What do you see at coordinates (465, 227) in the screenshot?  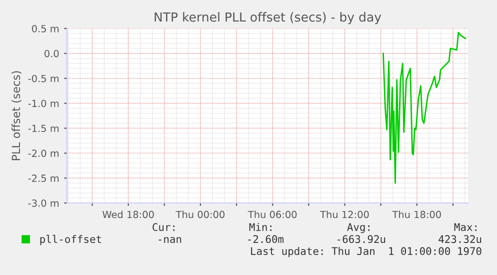 I see `text: Max:` at bounding box center [465, 227].